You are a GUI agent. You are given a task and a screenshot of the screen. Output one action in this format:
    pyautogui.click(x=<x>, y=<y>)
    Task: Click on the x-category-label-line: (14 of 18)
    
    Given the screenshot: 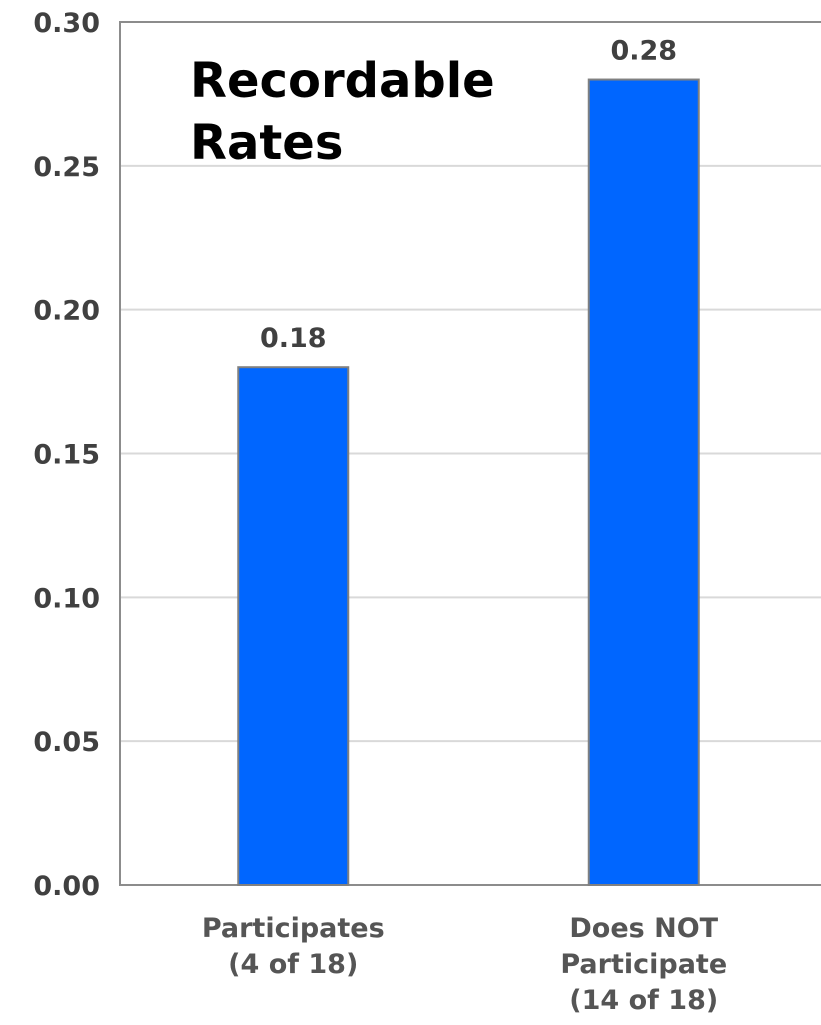 What is the action you would take?
    pyautogui.click(x=643, y=1000)
    